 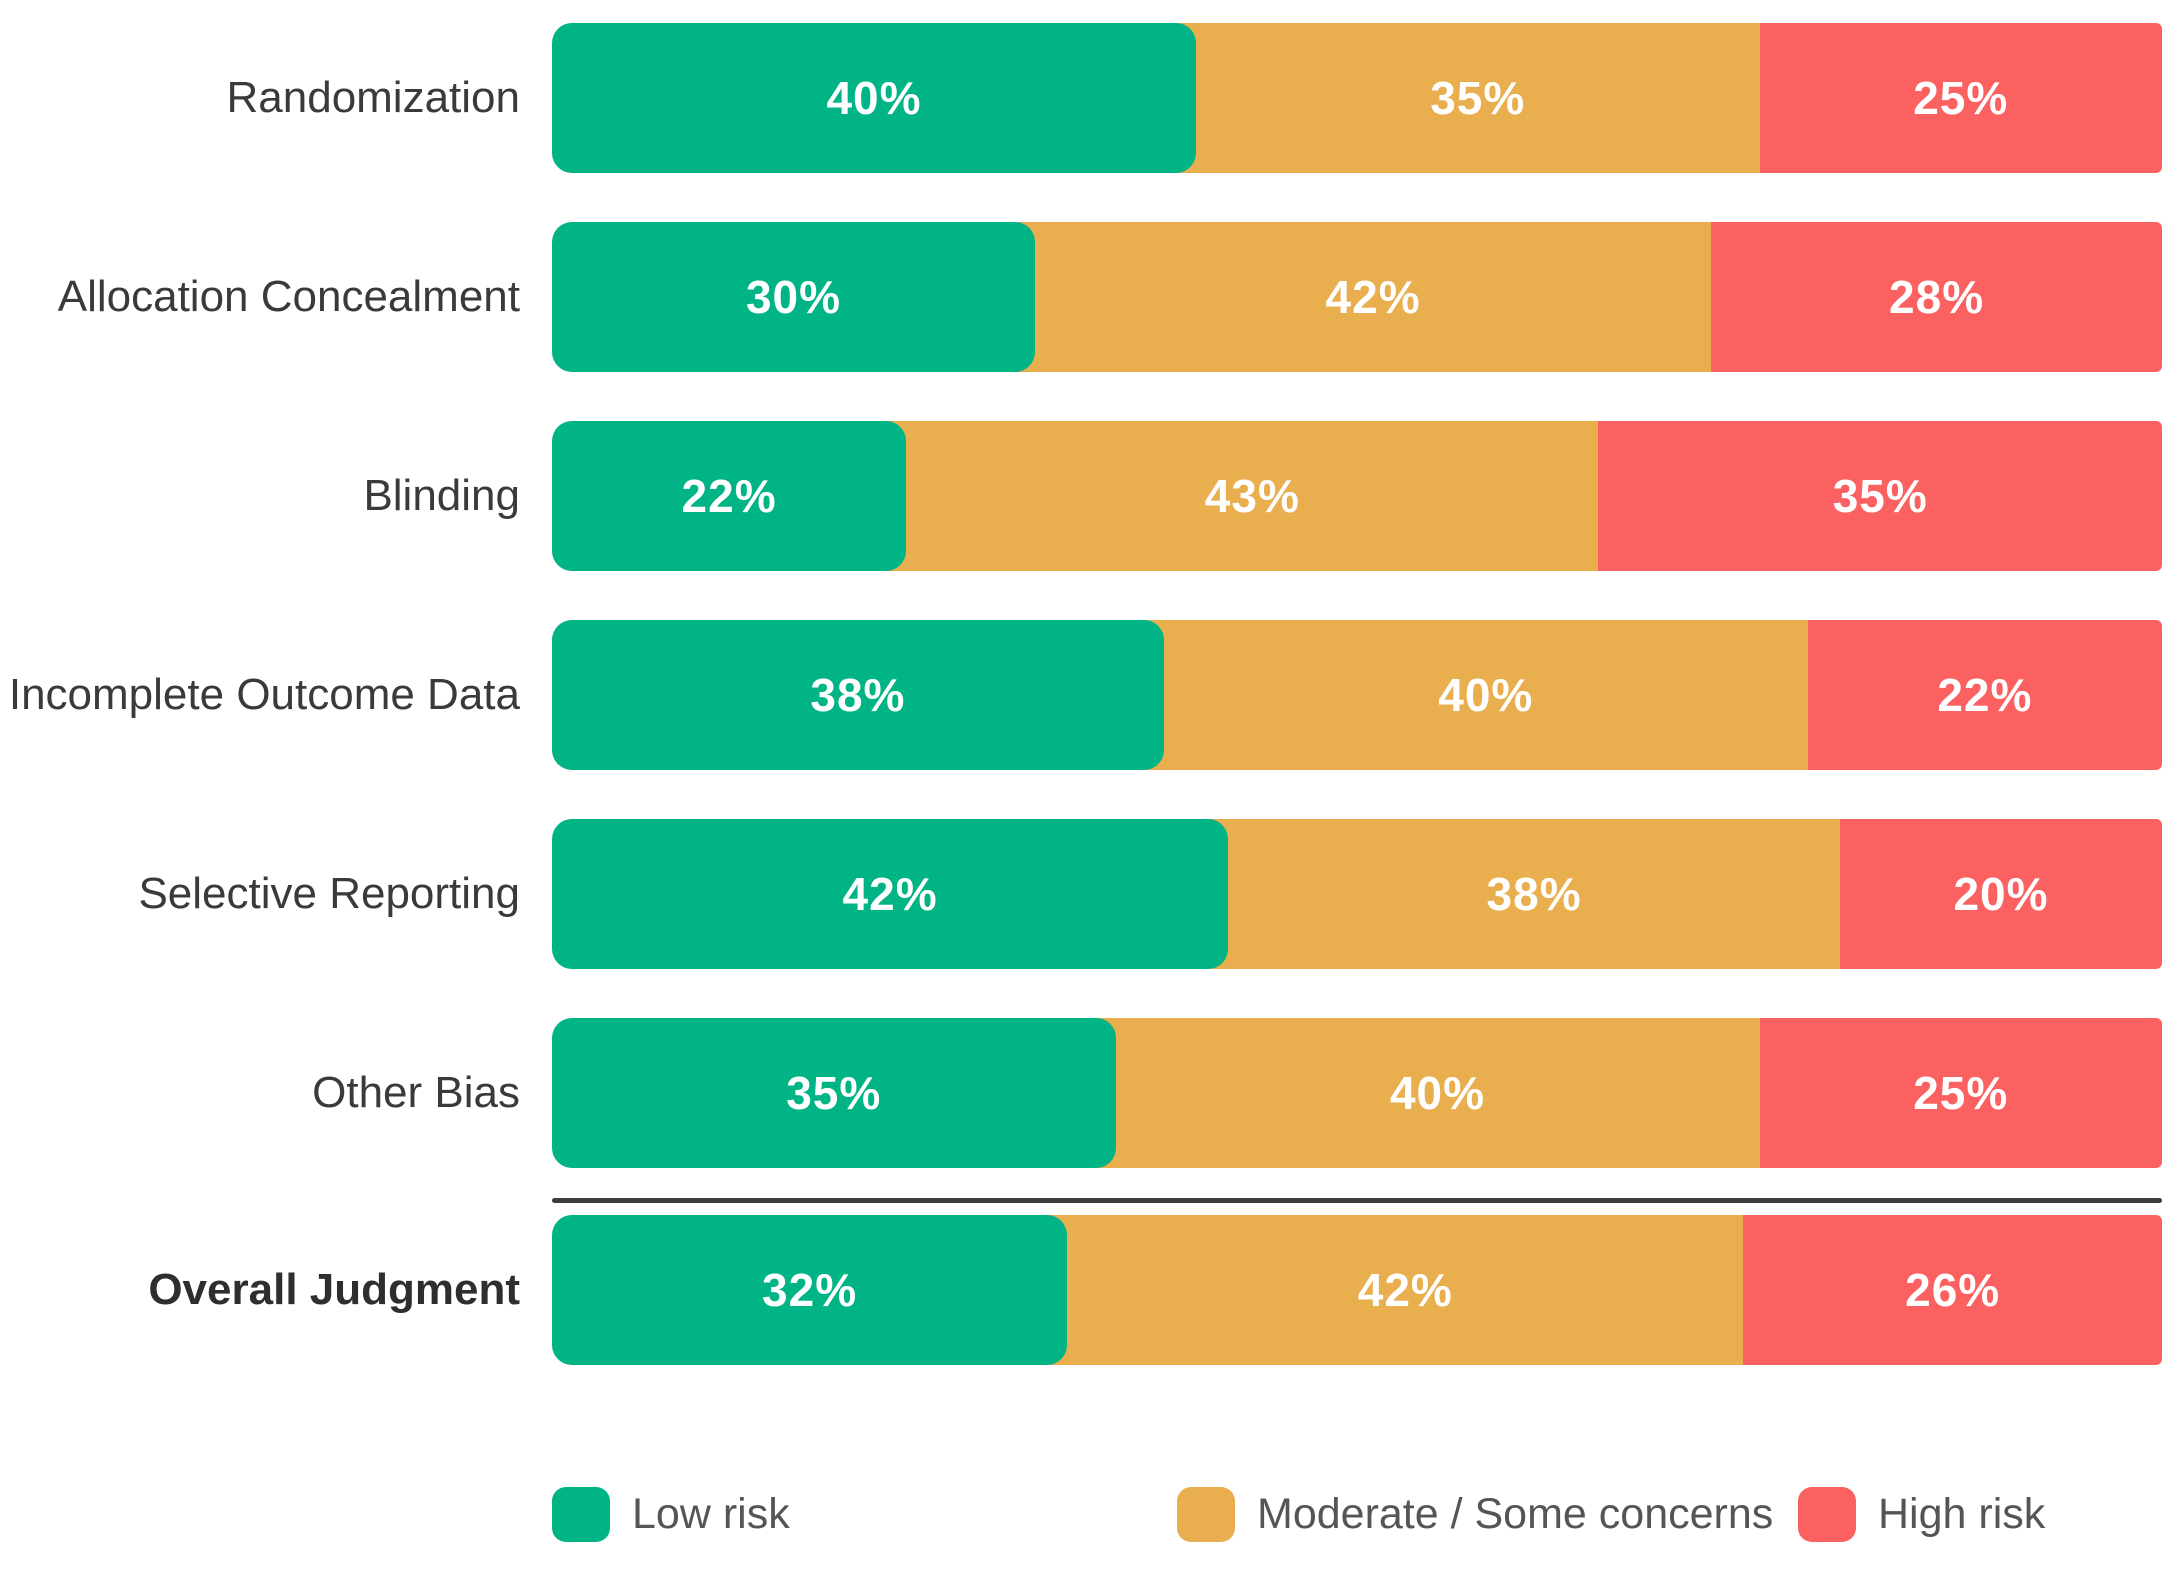 I want to click on segment-high-risk: 26%, so click(x=1952, y=1290).